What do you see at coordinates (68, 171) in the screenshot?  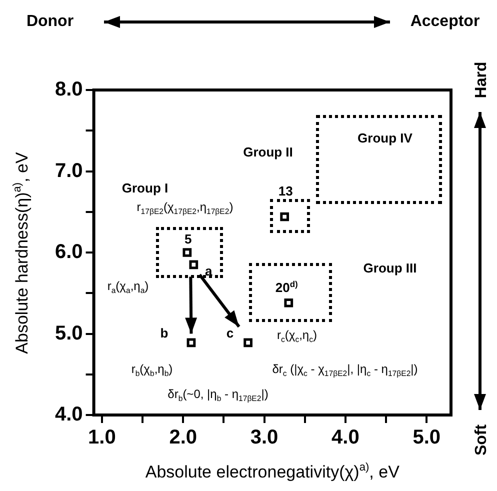 I see `y-tick-label: 7.0` at bounding box center [68, 171].